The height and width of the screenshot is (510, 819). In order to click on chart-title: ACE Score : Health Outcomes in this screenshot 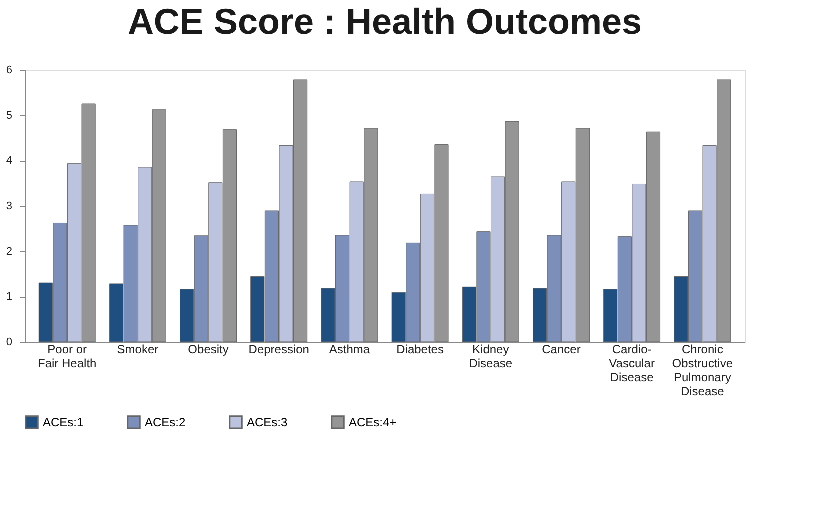, I will do `click(385, 21)`.